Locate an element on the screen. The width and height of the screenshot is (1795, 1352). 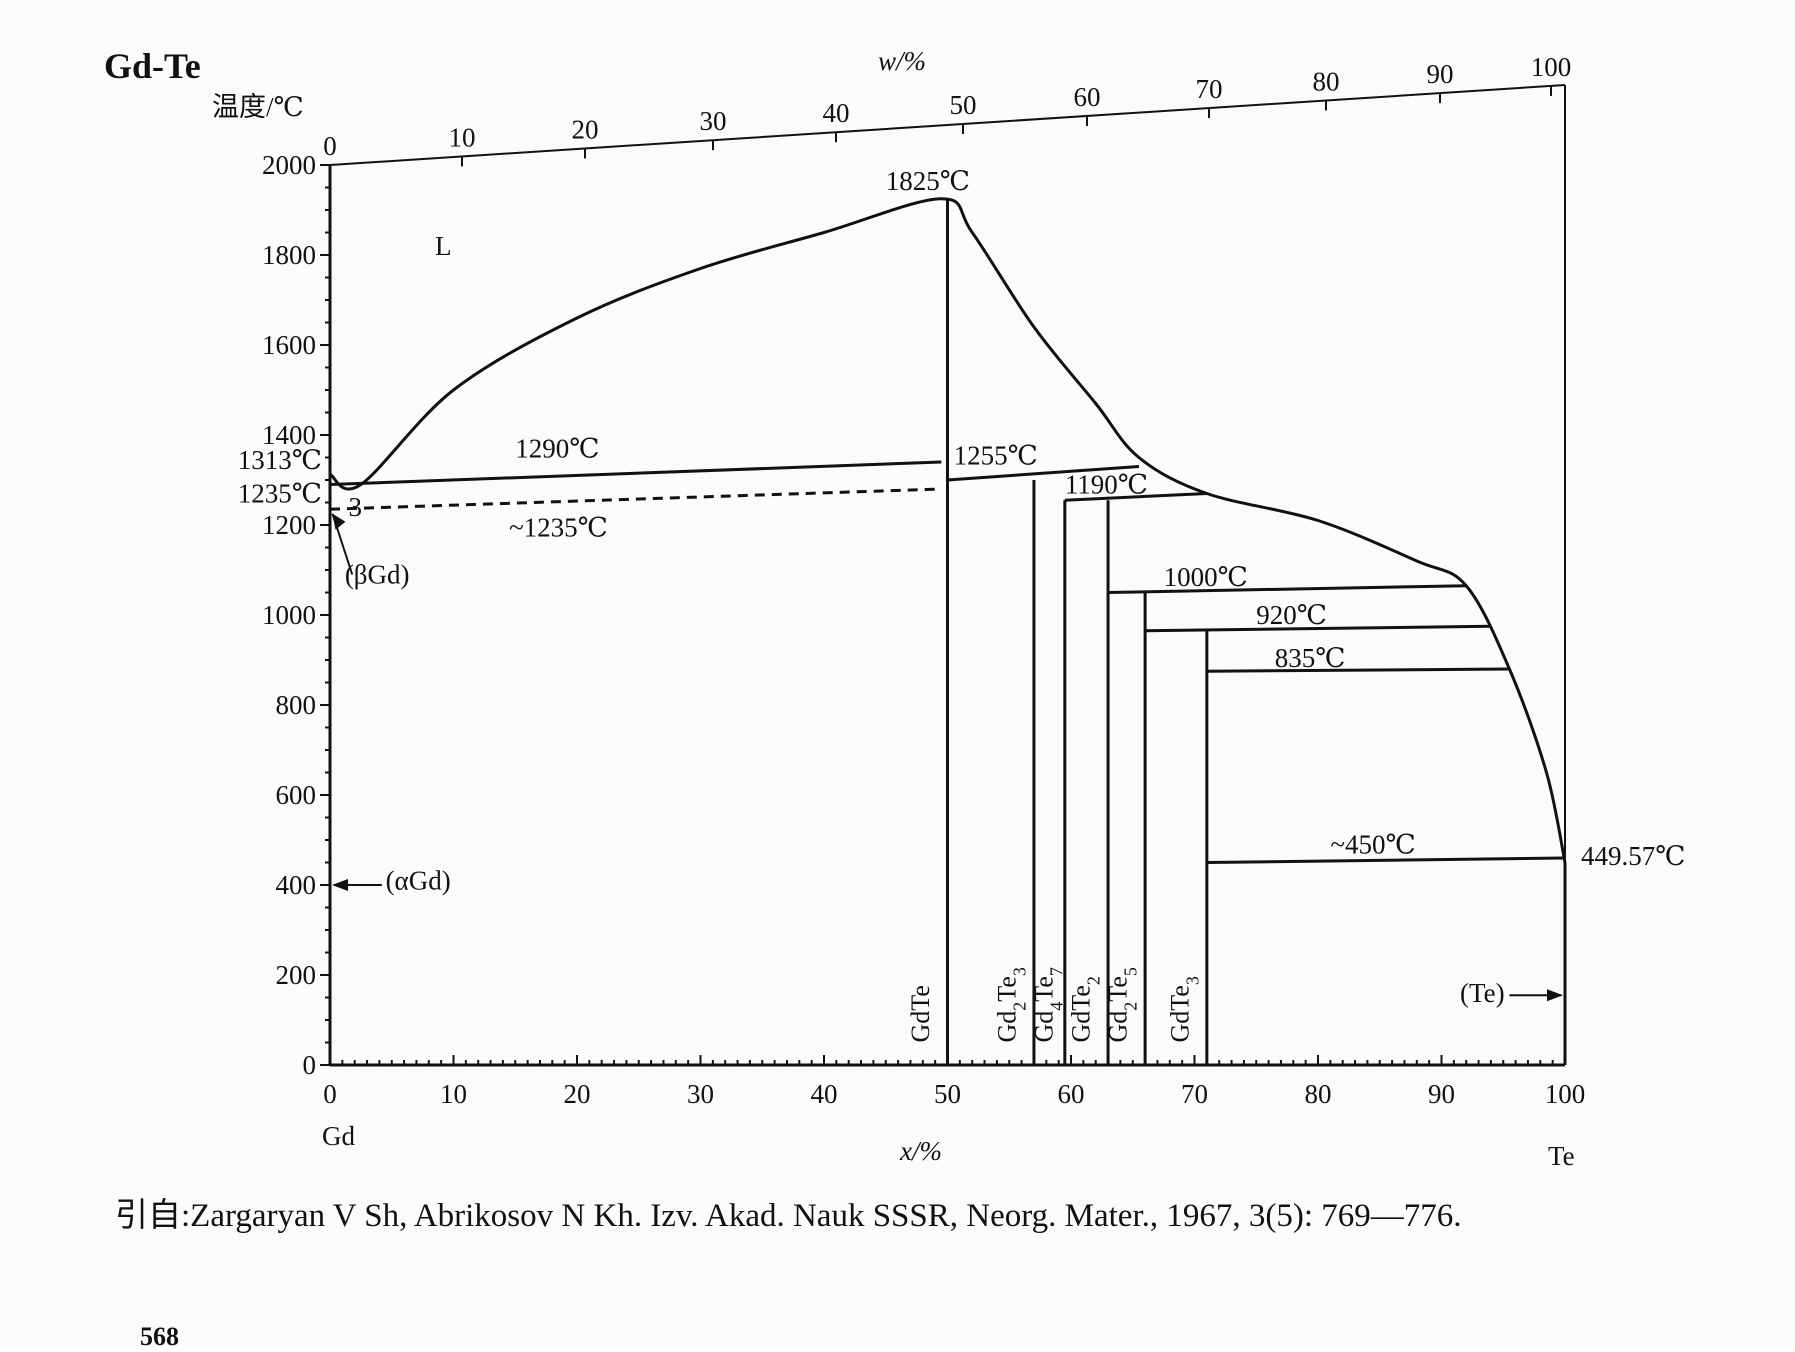
compound-label-gdte3: GdTe3 is located at coordinates (1183, 1009).